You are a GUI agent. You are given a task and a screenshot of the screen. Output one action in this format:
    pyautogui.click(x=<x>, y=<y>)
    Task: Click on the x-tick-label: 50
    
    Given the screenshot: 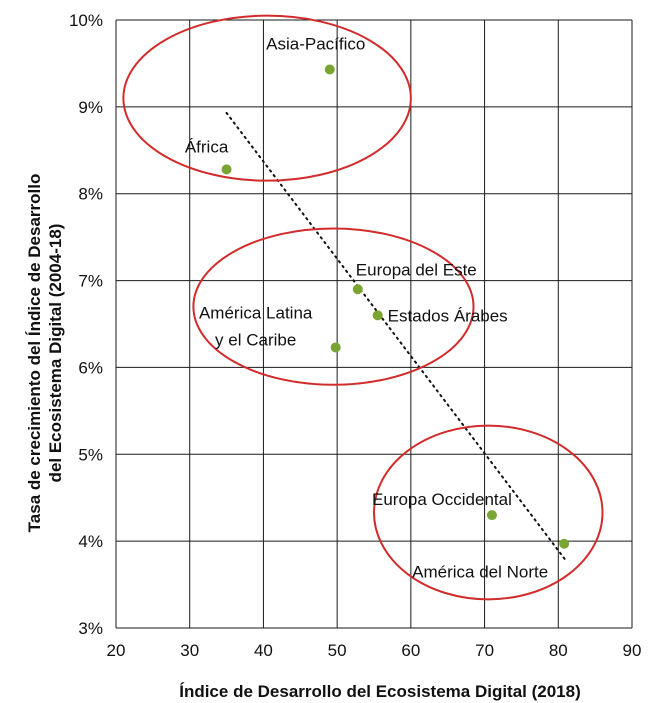 What is the action you would take?
    pyautogui.click(x=337, y=650)
    